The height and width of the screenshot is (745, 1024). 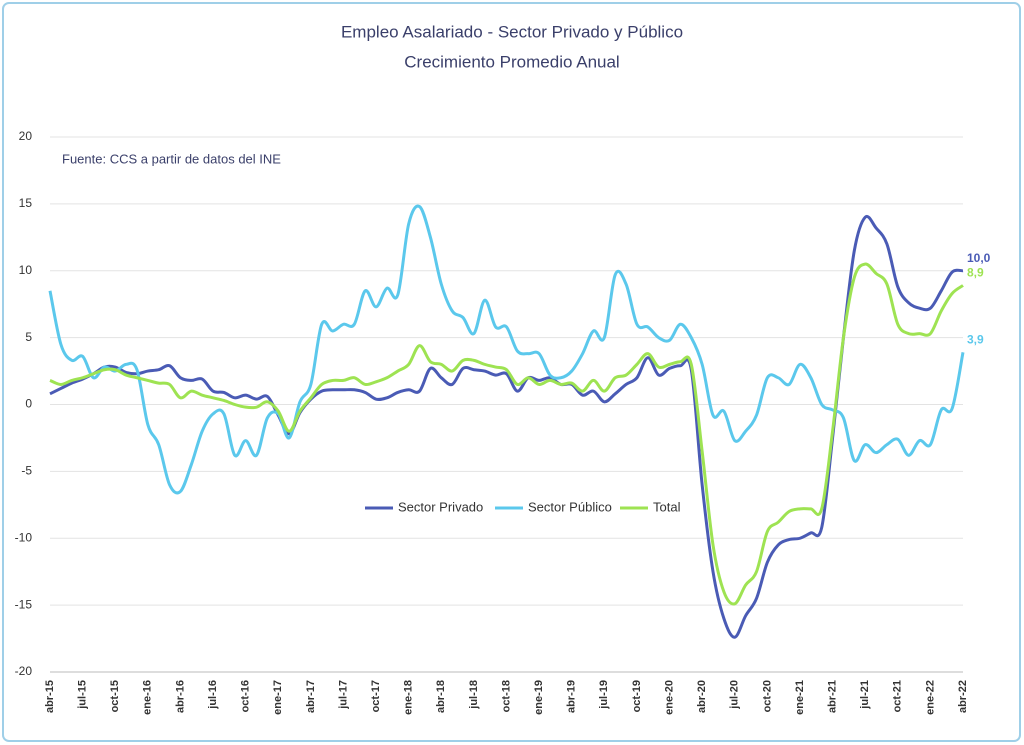 I want to click on data-label: 10,0, so click(x=979, y=258).